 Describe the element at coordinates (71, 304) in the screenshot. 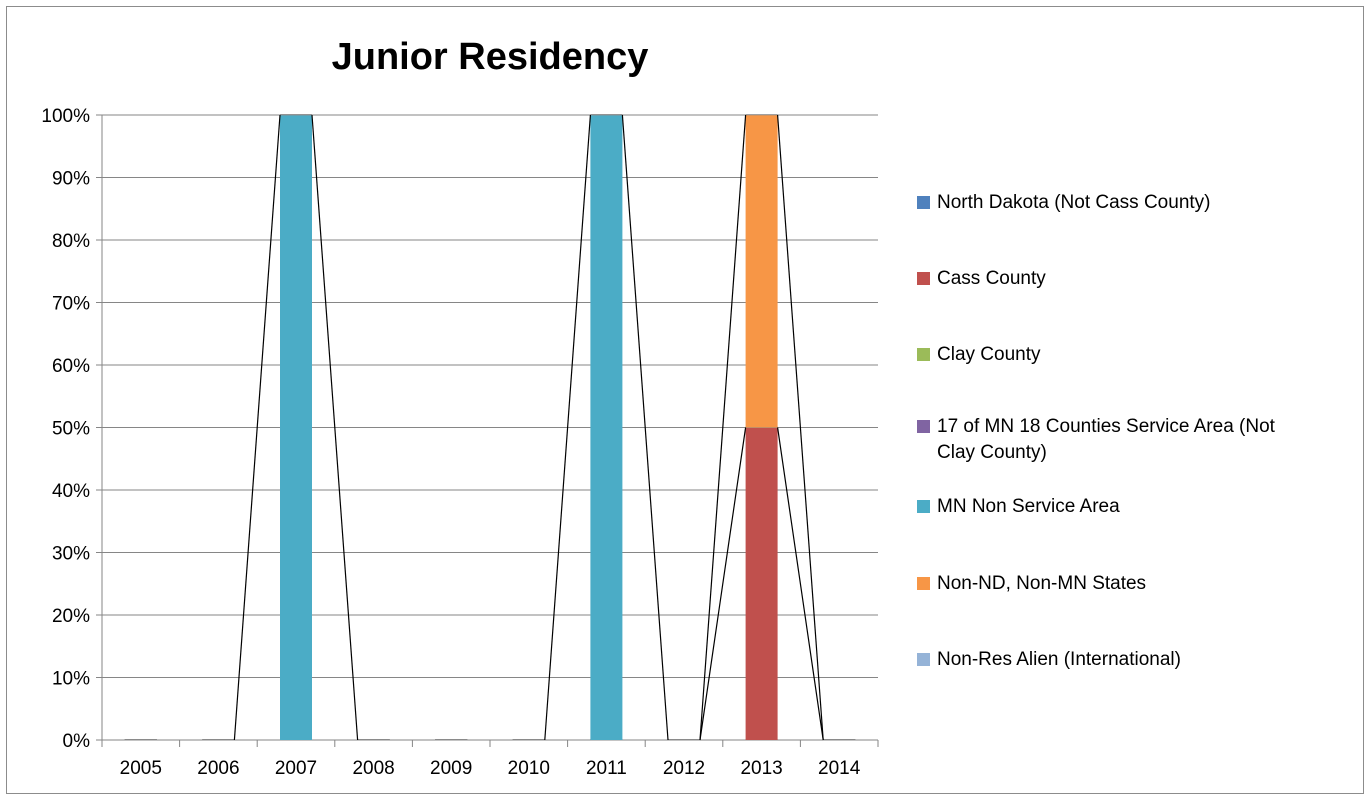

I see `y-tick-label: 70%` at that location.